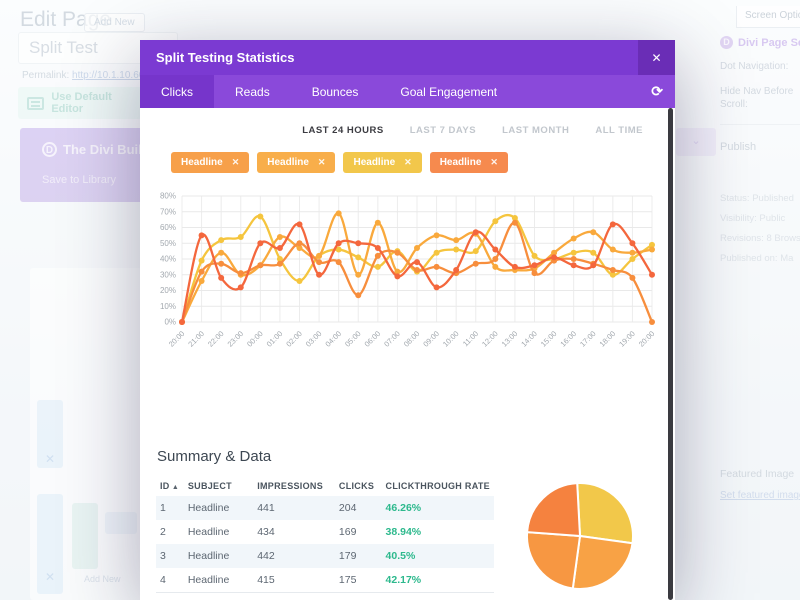 This screenshot has width=800, height=600. I want to click on svg-text: 10:00, so click(451, 339).